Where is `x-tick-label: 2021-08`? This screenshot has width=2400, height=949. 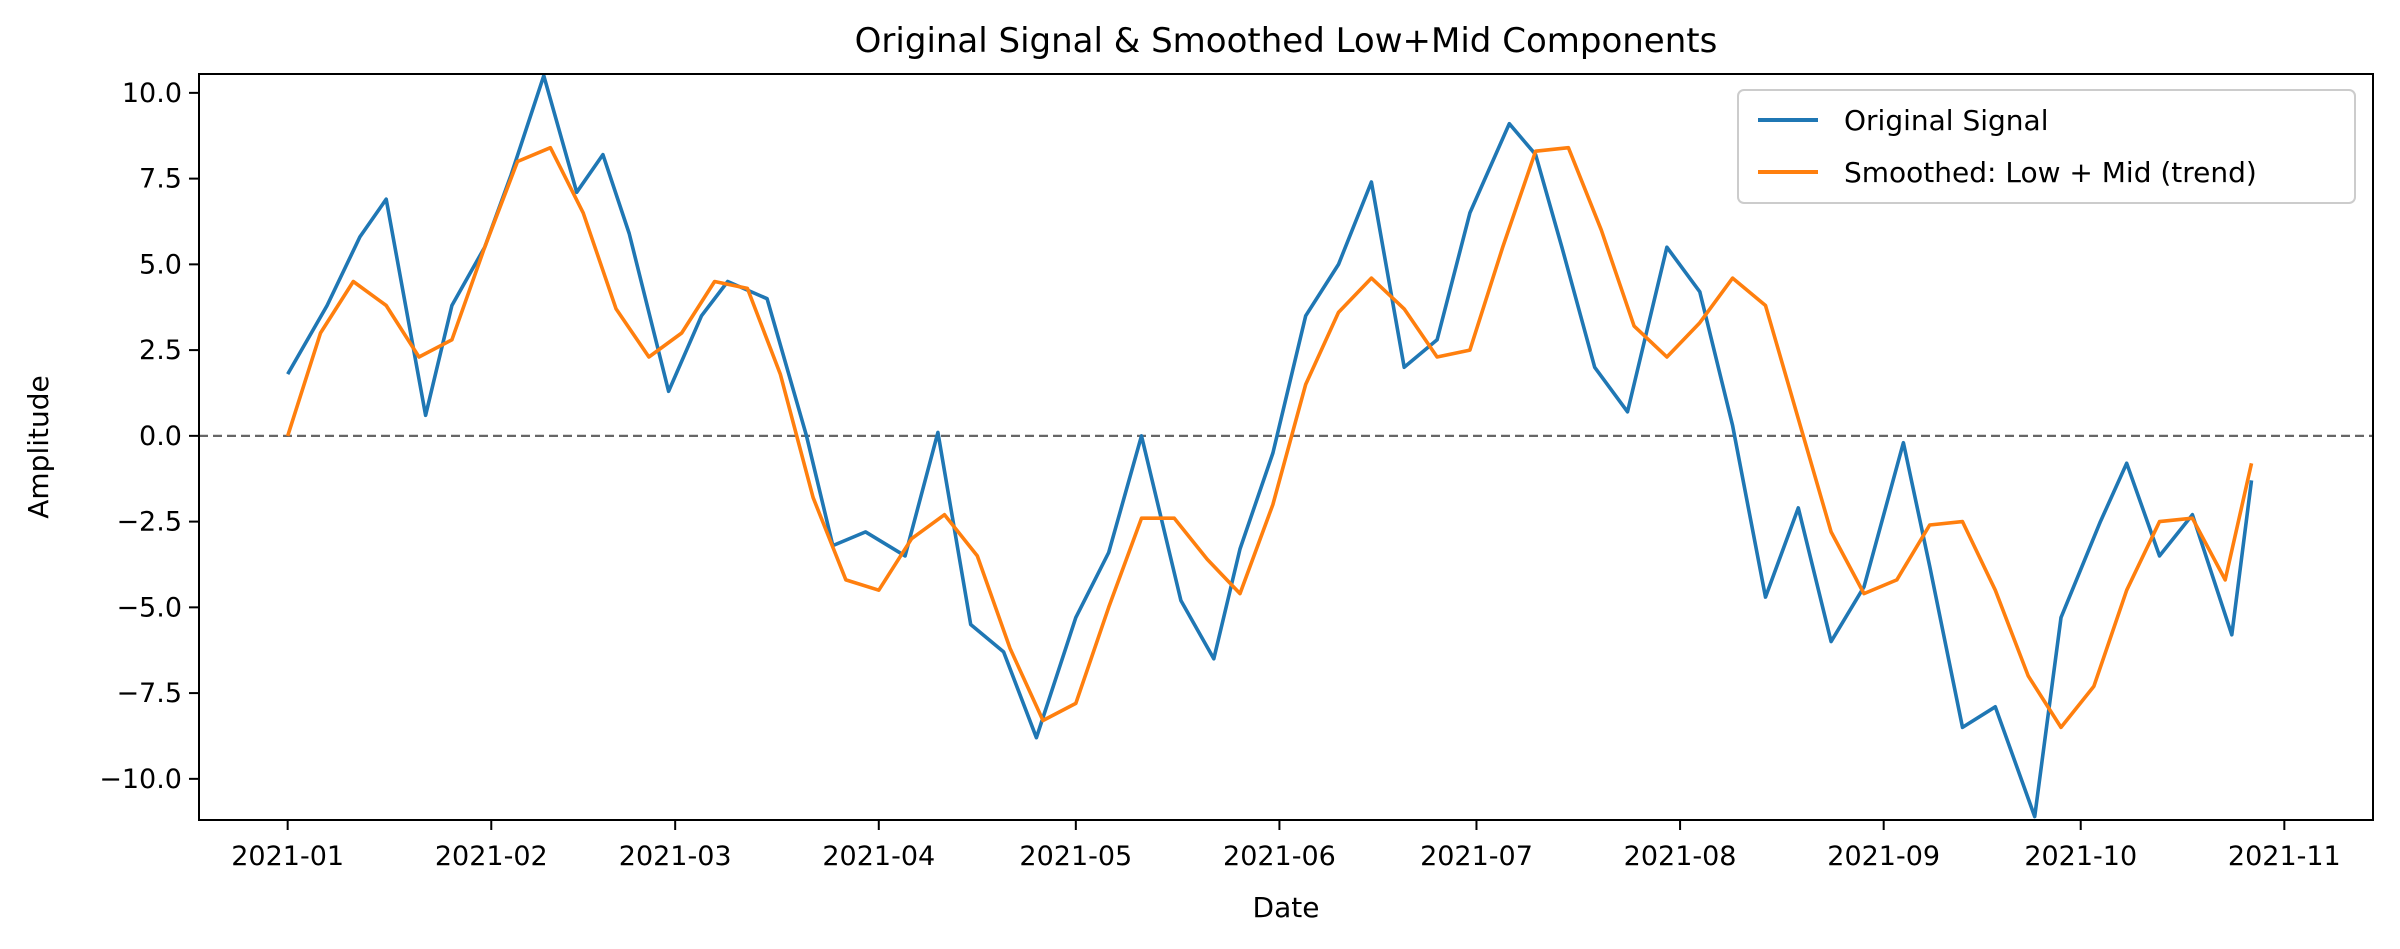 x-tick-label: 2021-08 is located at coordinates (1680, 856).